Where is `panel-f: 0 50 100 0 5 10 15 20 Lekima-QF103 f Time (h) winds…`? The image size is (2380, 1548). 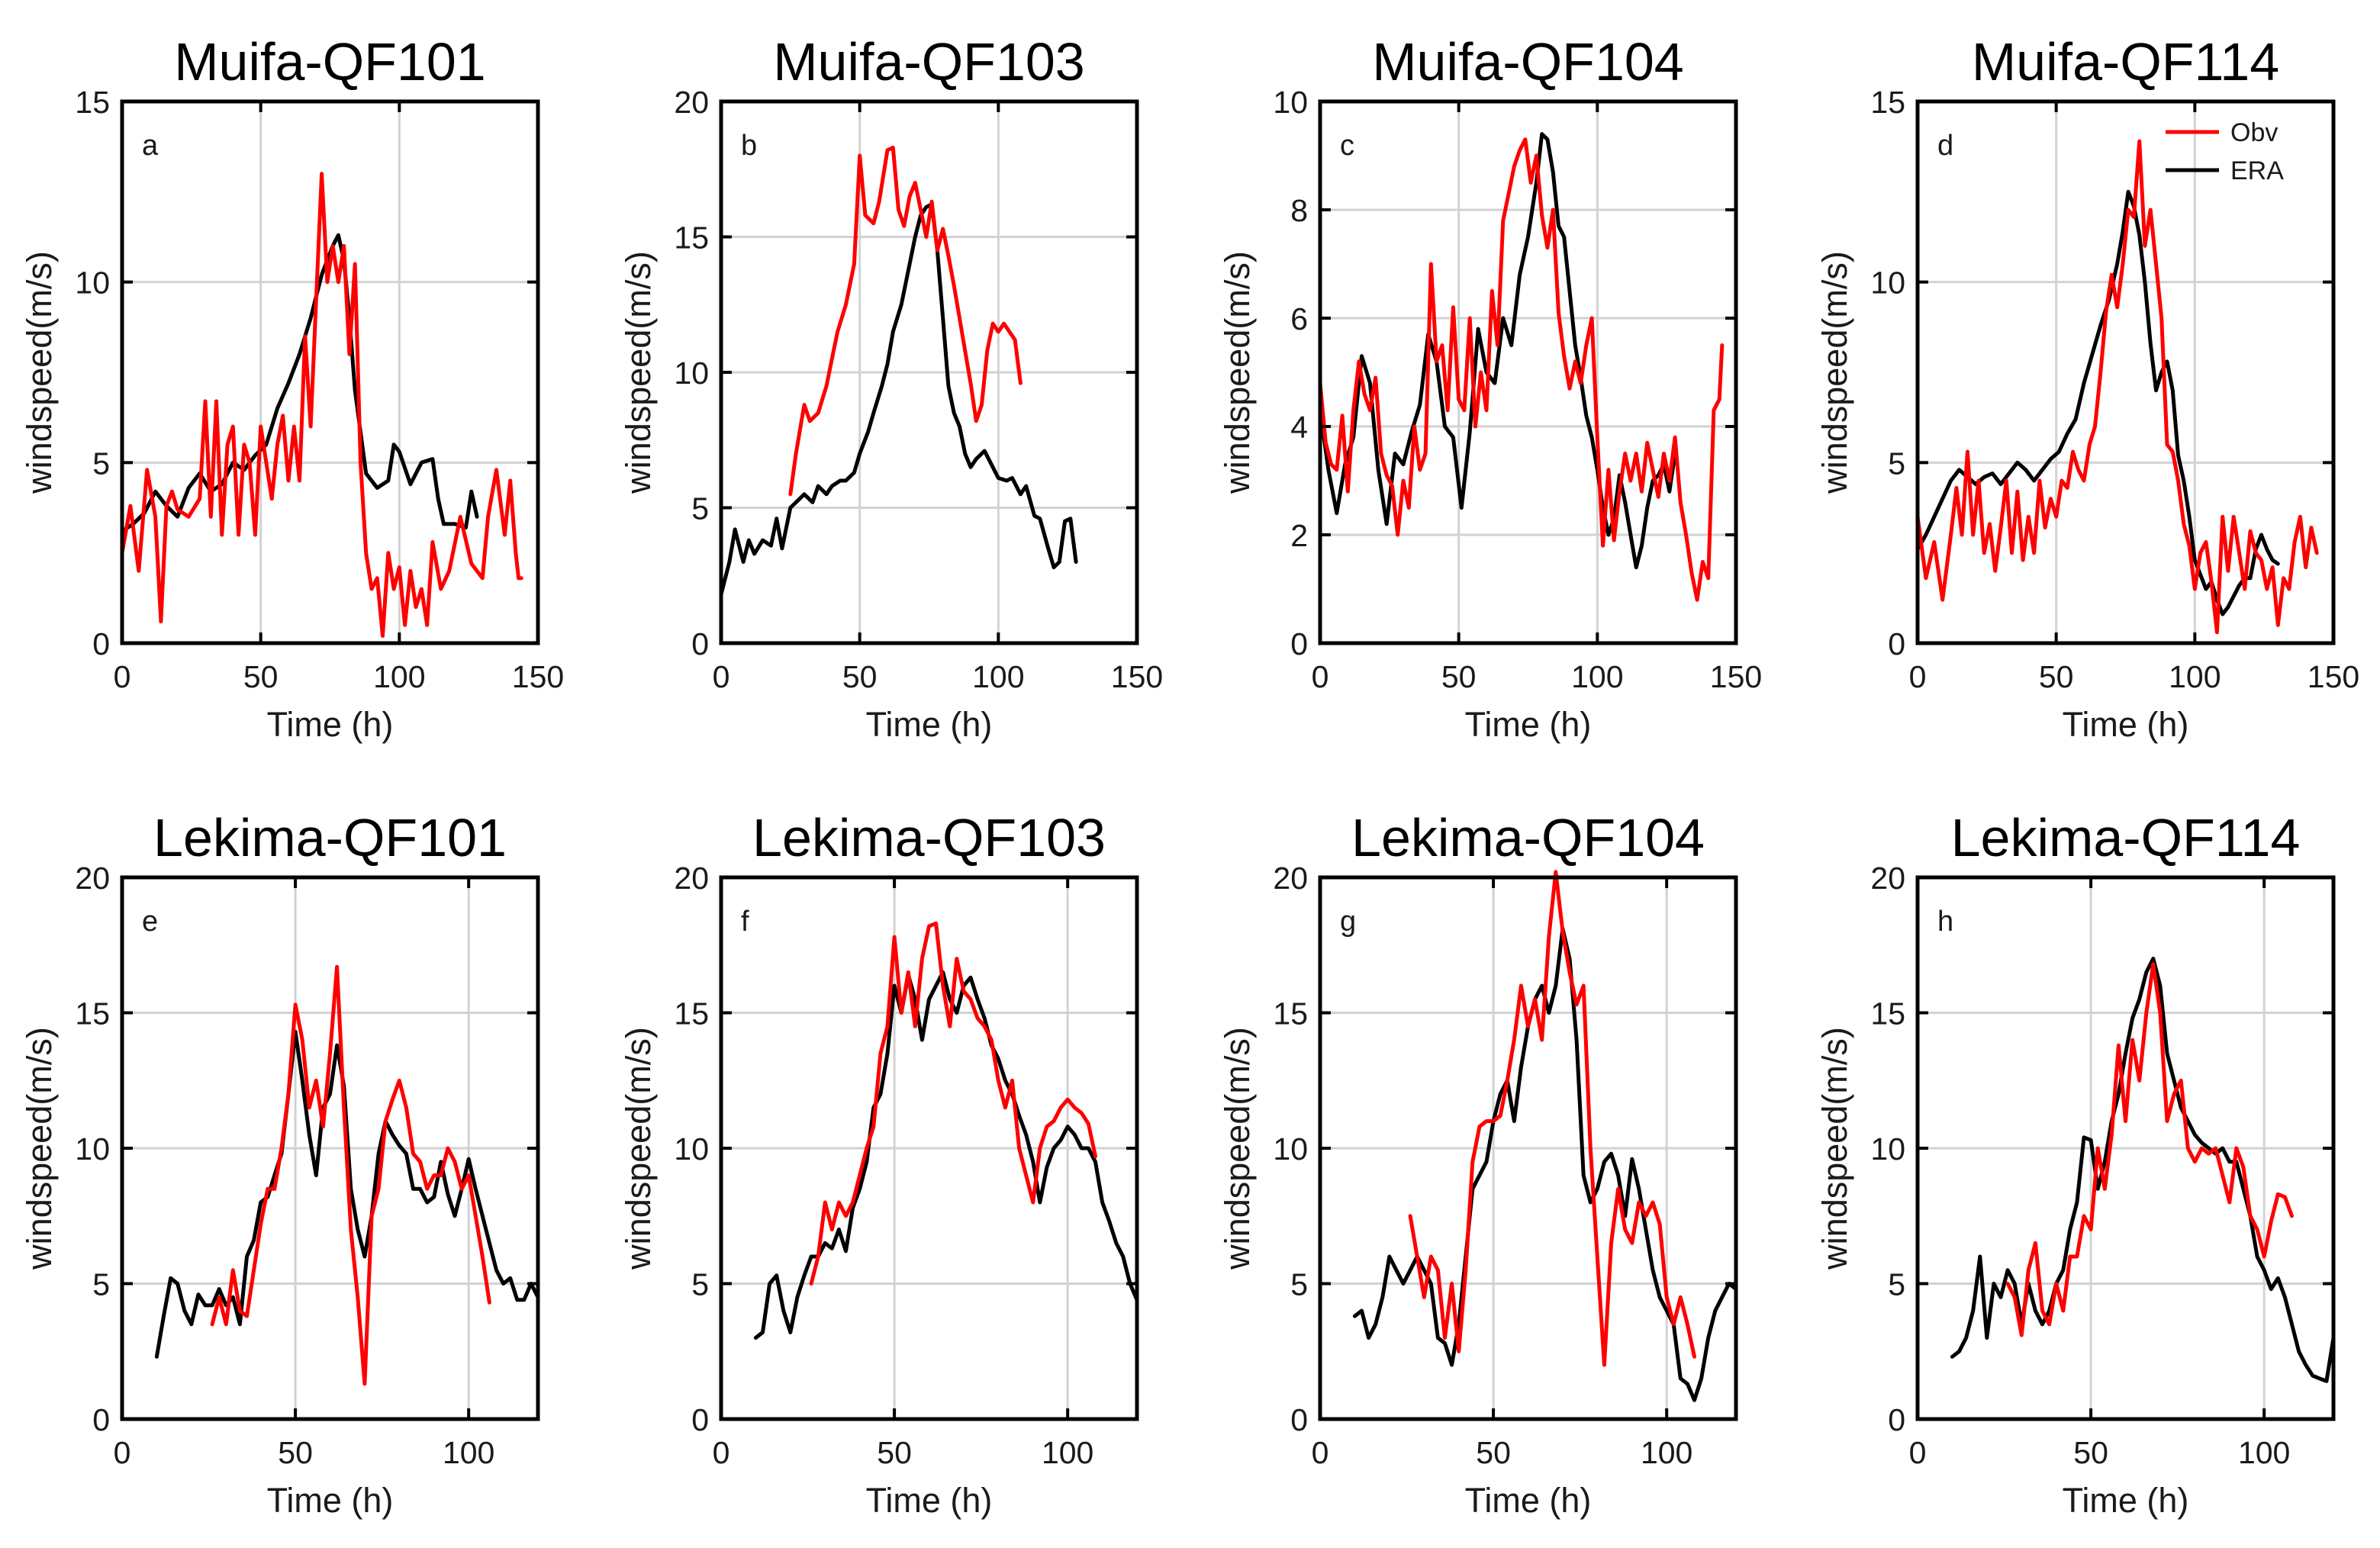
panel-f: 0 50 100 0 5 10 15 20 Lekima-QF103 f Time (h) winds… is located at coordinates (879, 1164).